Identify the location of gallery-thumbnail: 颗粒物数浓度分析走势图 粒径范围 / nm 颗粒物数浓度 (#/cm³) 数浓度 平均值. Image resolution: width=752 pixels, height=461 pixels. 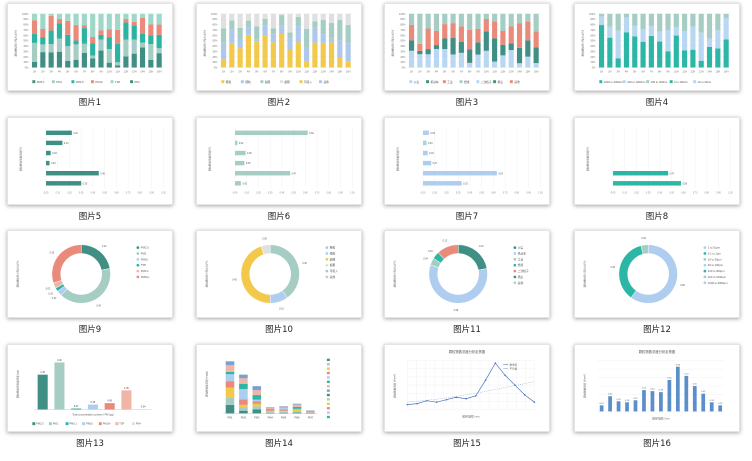
(467, 388).